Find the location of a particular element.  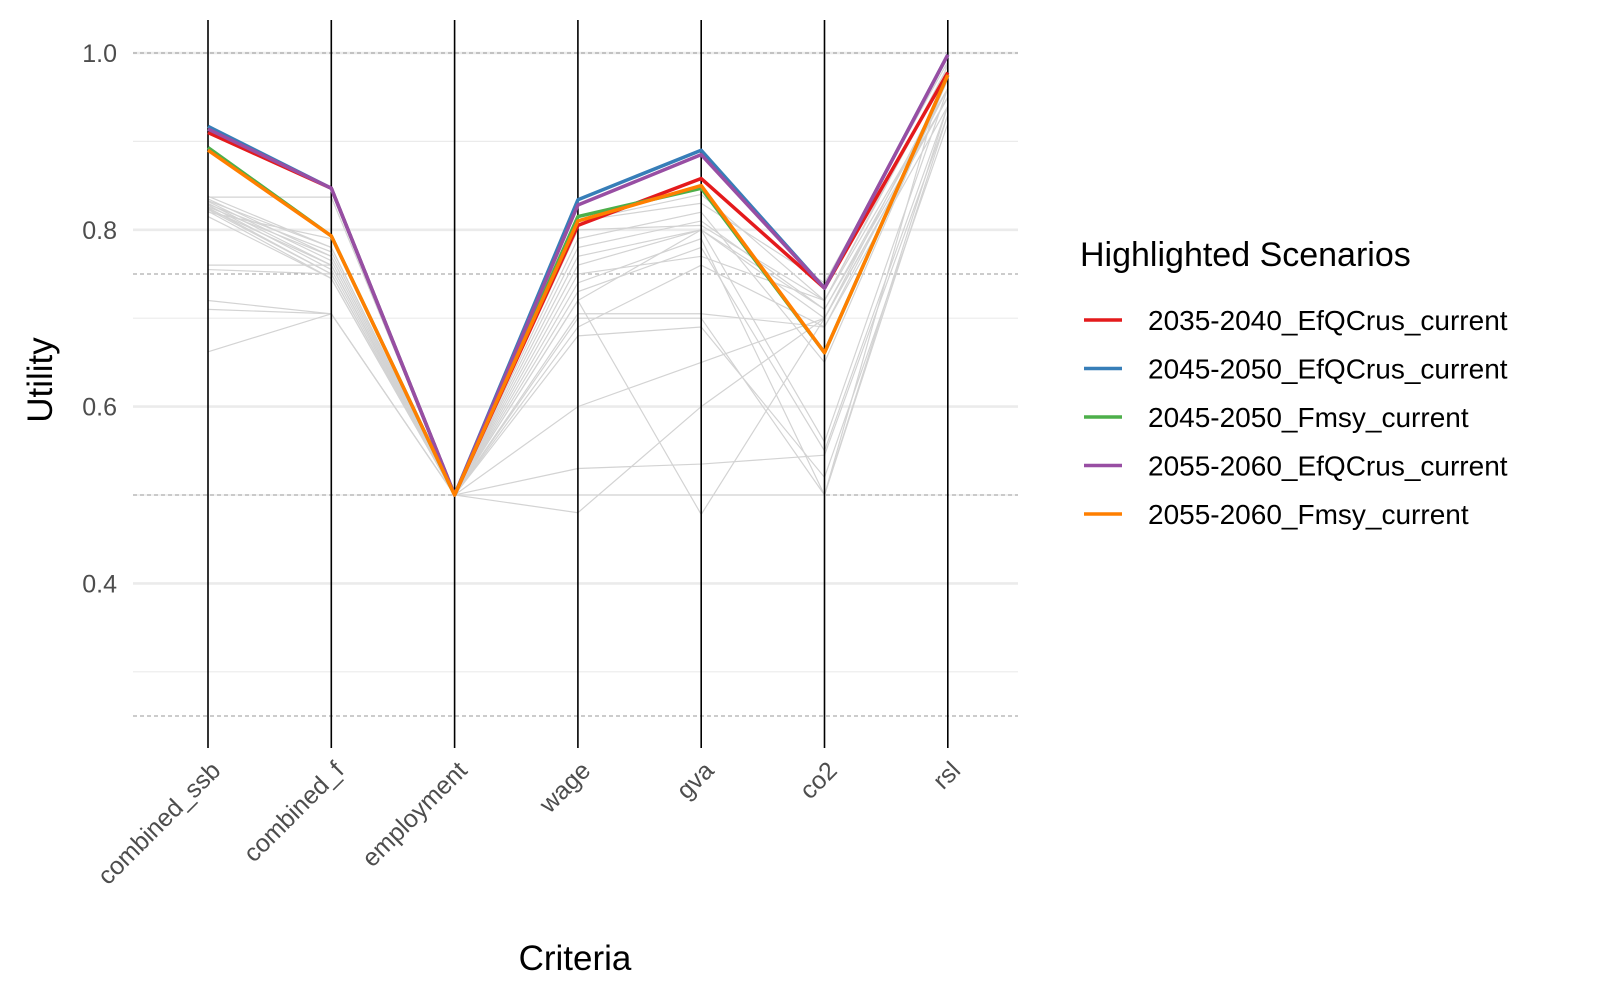

x-tick-label: co2 is located at coordinates (818, 780).